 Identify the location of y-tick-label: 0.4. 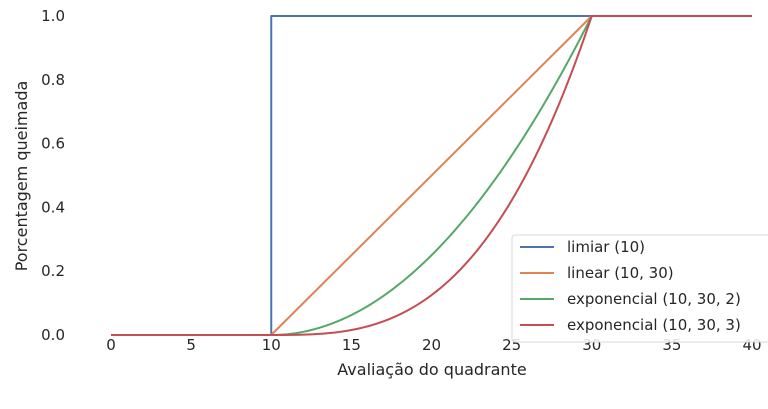
(53, 207).